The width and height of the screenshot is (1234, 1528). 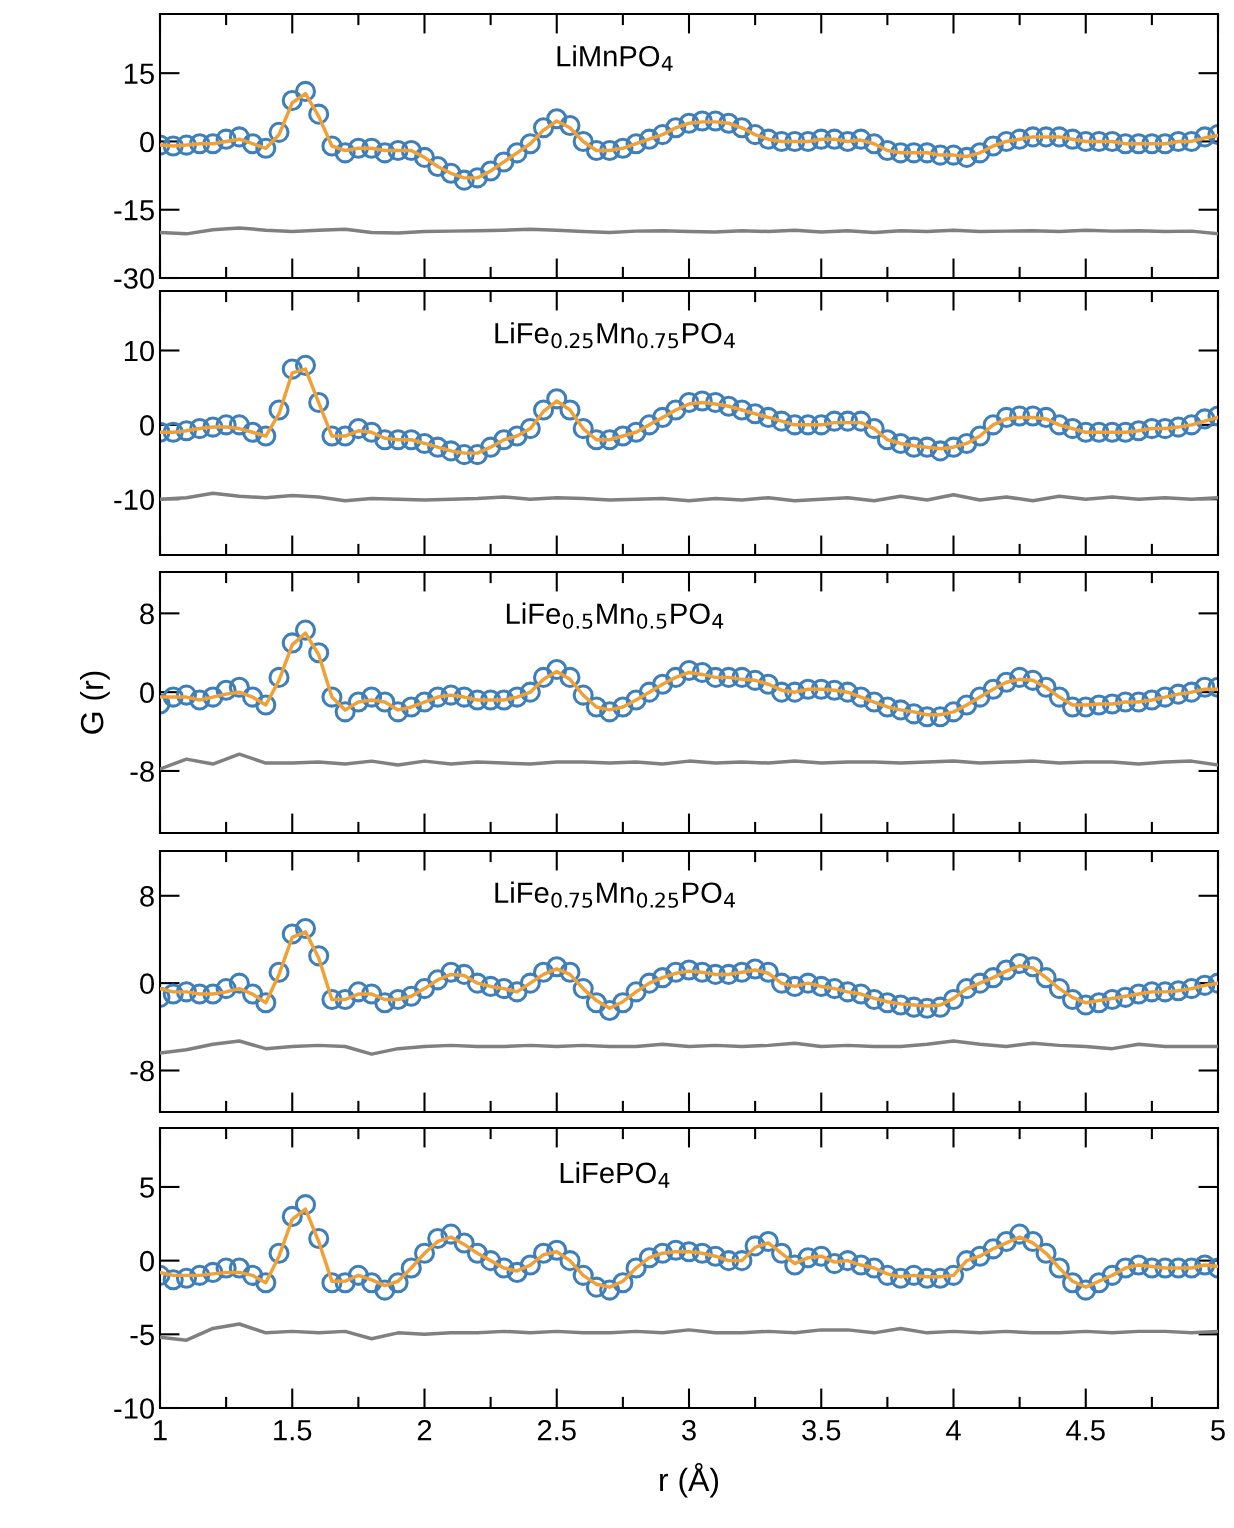 What do you see at coordinates (1085, 1430) in the screenshot?
I see `x-tick-label: 4.5` at bounding box center [1085, 1430].